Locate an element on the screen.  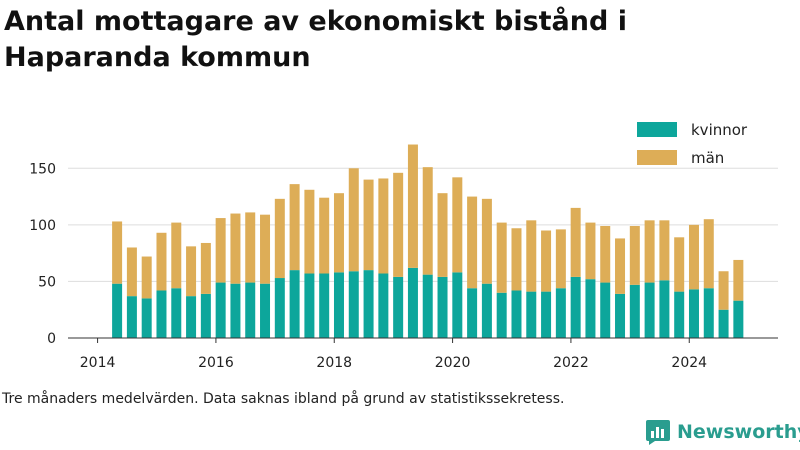
x-tick-label: 2018 is located at coordinates (334, 363).